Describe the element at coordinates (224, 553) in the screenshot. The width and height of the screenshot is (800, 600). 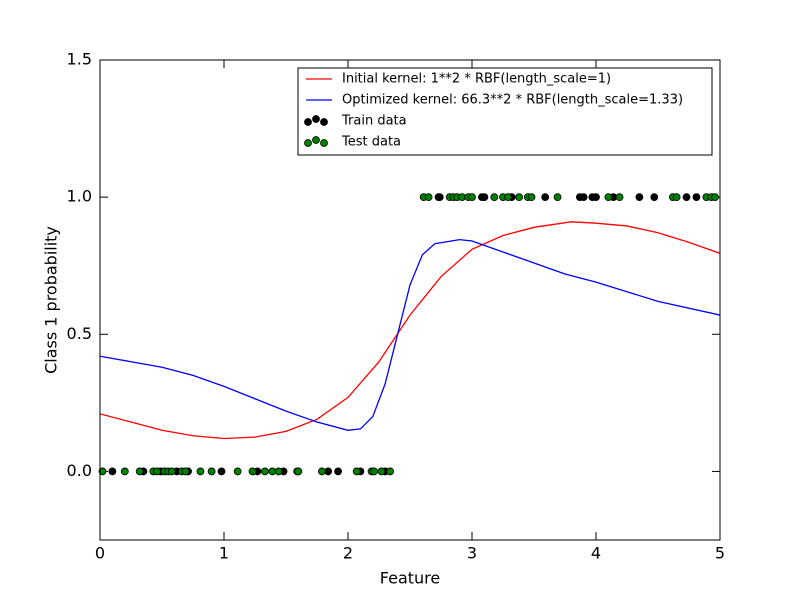
I see `x-tick-label: 1` at that location.